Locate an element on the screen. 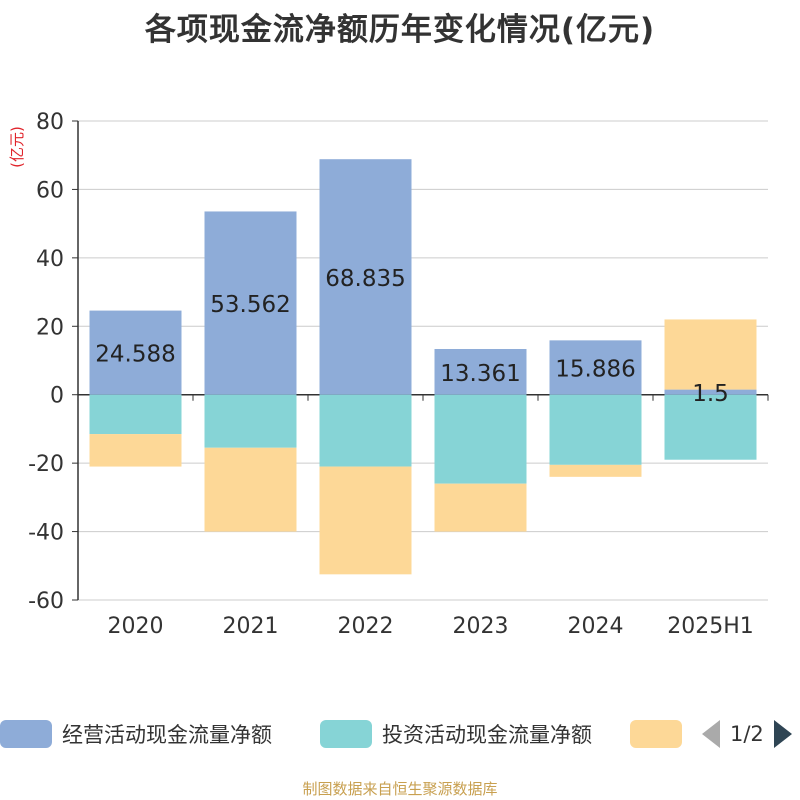 Image resolution: width=800 pixels, height=800 pixels. legend-prev-page-icon is located at coordinates (711, 734).